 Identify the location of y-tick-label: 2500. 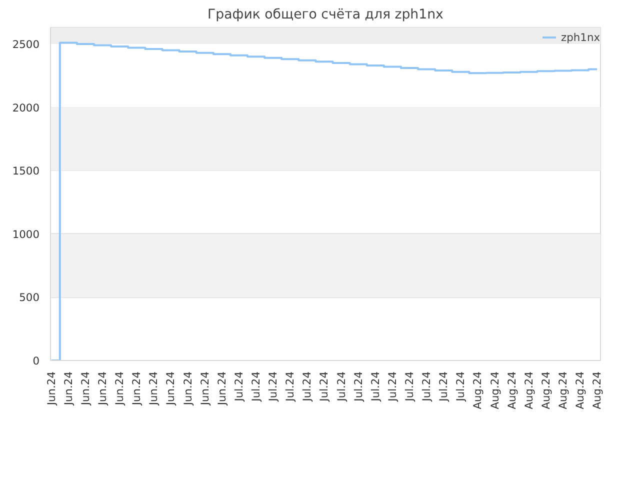
(26, 44).